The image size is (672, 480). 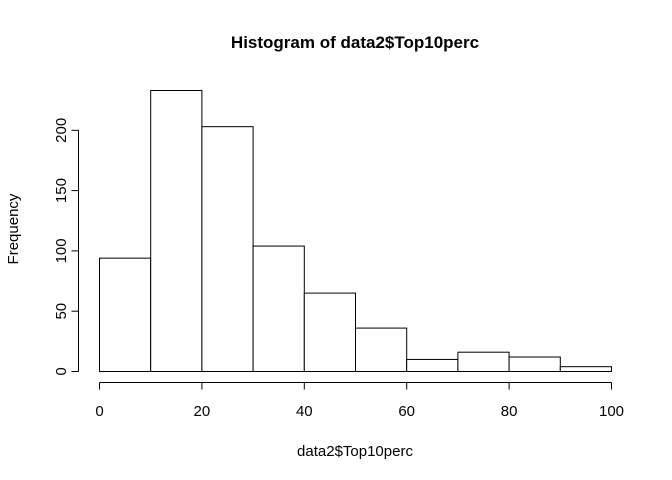 What do you see at coordinates (61, 371) in the screenshot?
I see `y-tick-label: 0` at bounding box center [61, 371].